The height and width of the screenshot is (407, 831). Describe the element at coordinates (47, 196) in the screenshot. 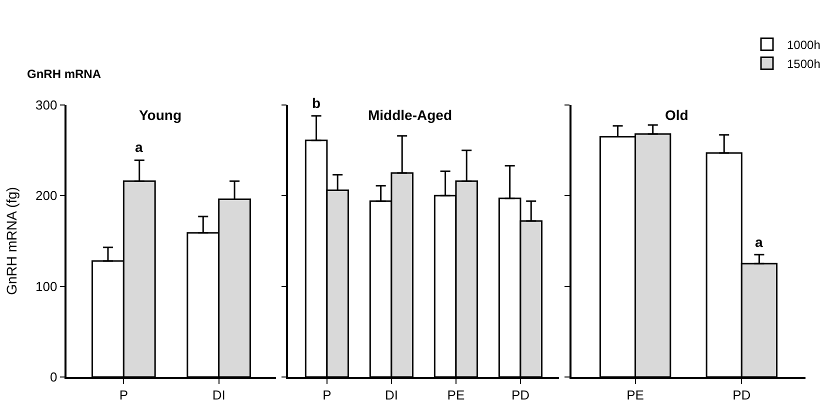

I see `y-tick-label: 200` at that location.